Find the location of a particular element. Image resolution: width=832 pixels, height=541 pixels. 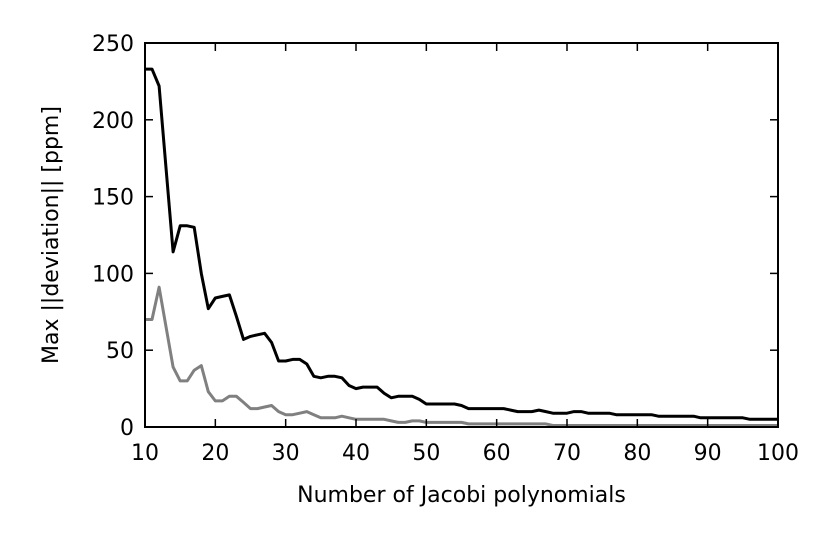

x-tick-label: 50 is located at coordinates (426, 453).